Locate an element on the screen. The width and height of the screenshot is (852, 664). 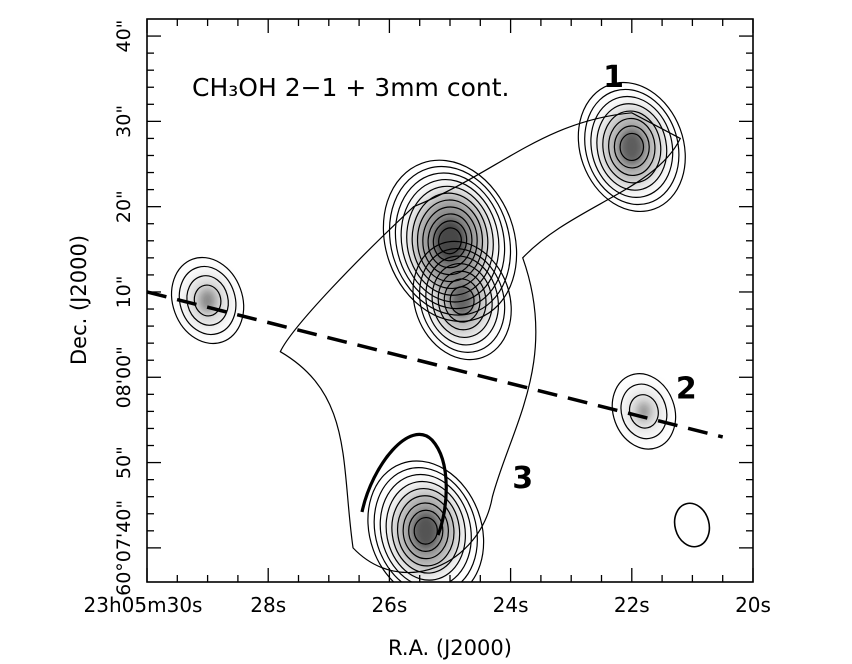
y-axis-label: Dec. (J2000) is located at coordinates (79, 300).